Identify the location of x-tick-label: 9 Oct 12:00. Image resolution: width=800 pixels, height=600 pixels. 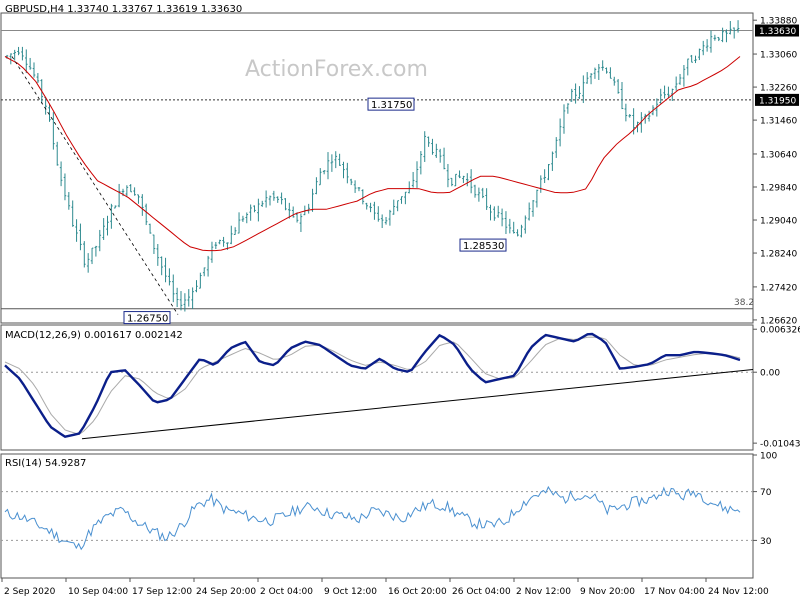
(350, 592).